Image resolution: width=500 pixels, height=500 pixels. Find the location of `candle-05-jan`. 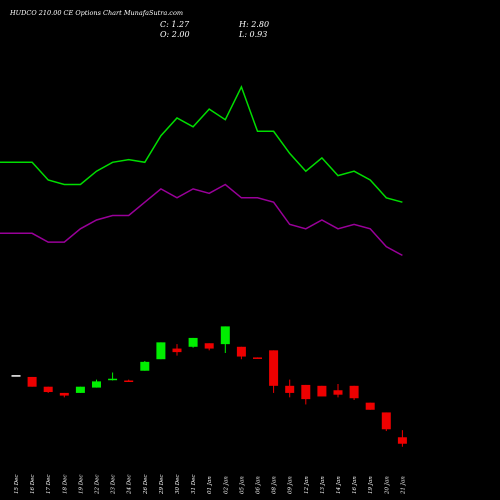

candle-05-jan is located at coordinates (241, 353).